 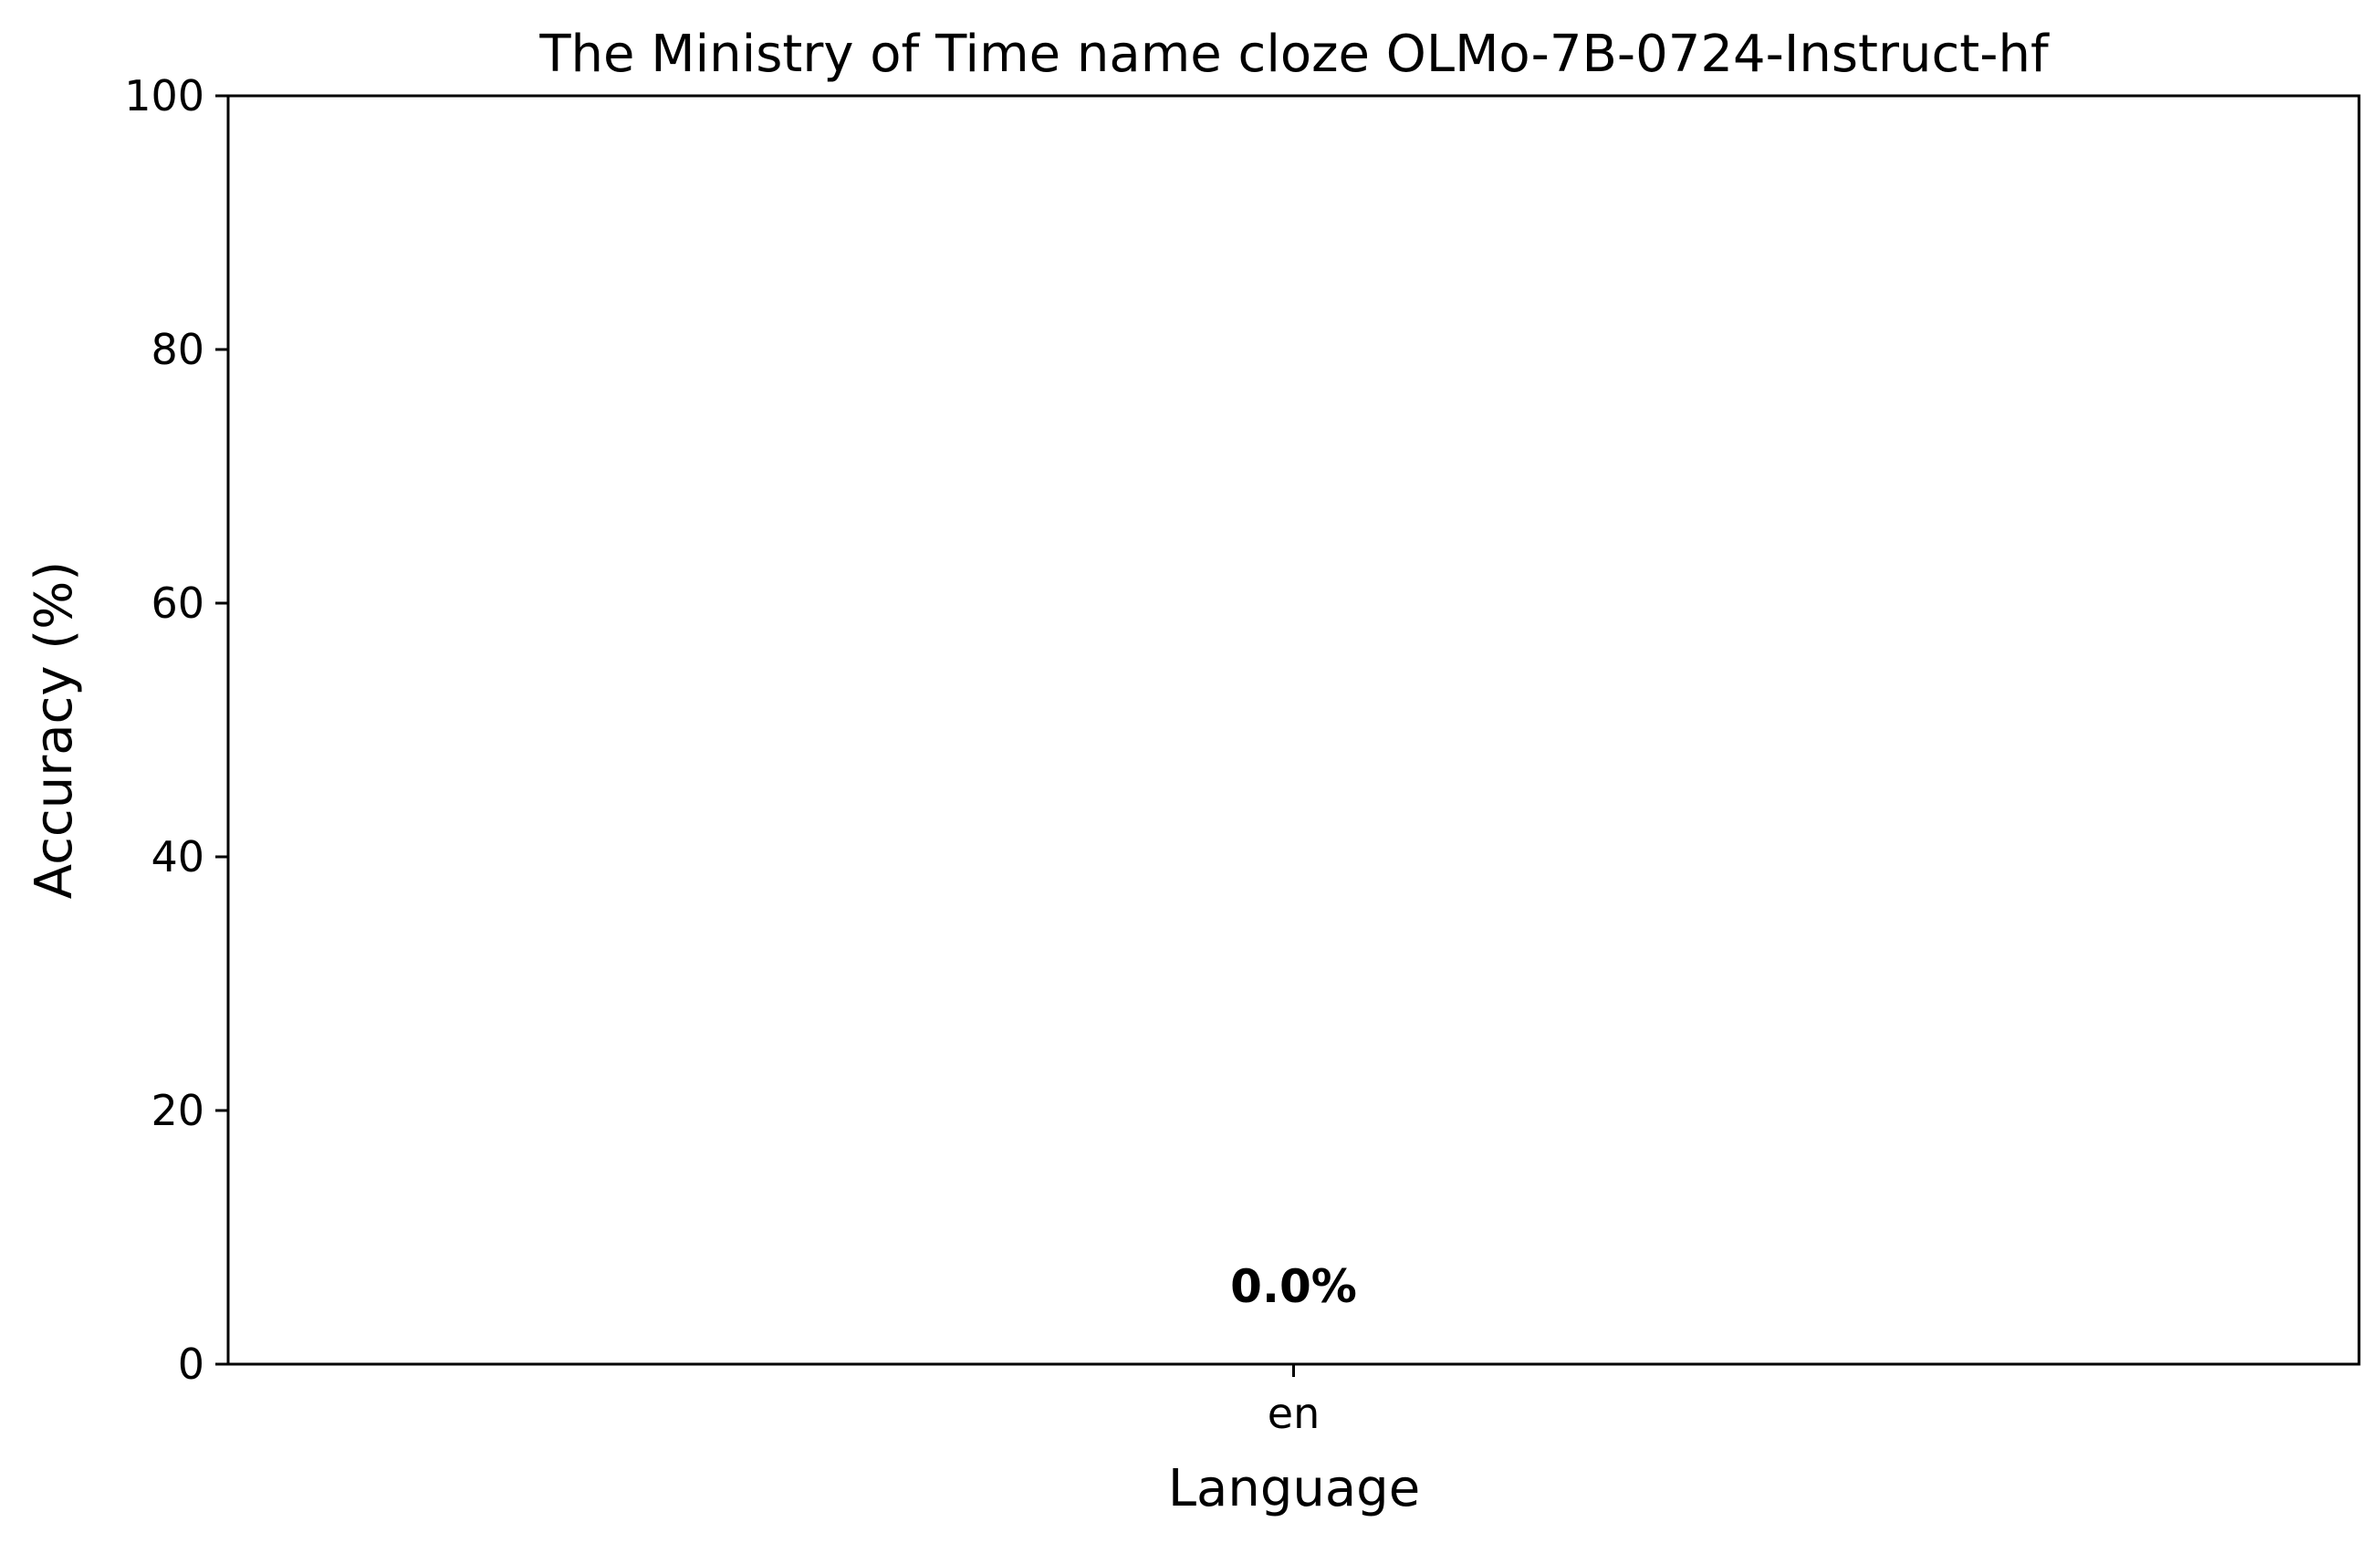 What do you see at coordinates (177, 857) in the screenshot?
I see `y-tick-label: 40` at bounding box center [177, 857].